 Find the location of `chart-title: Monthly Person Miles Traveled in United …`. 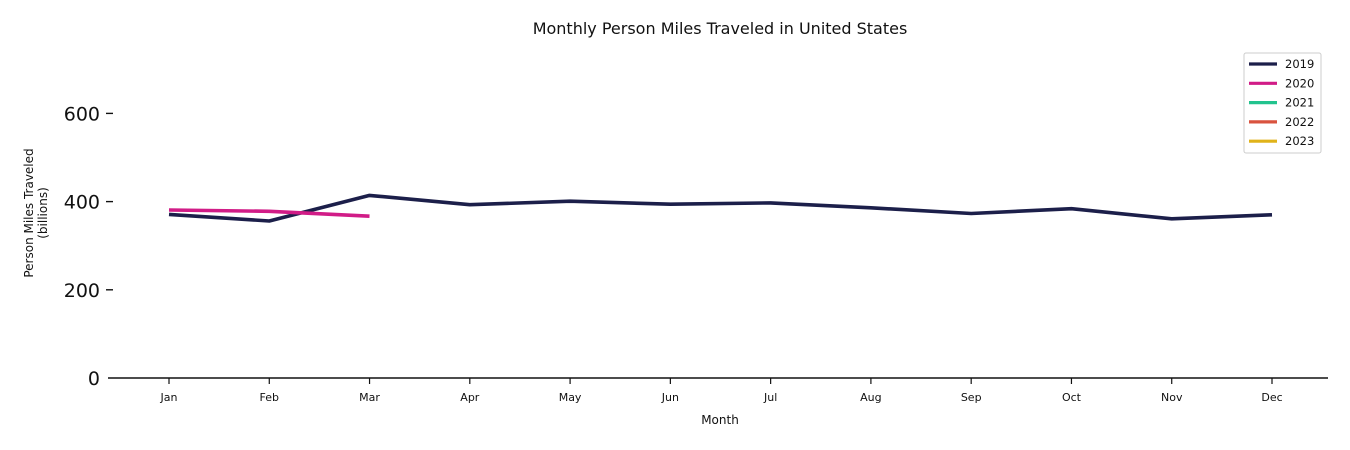

chart-title: Monthly Person Miles Traveled in United … is located at coordinates (720, 28).